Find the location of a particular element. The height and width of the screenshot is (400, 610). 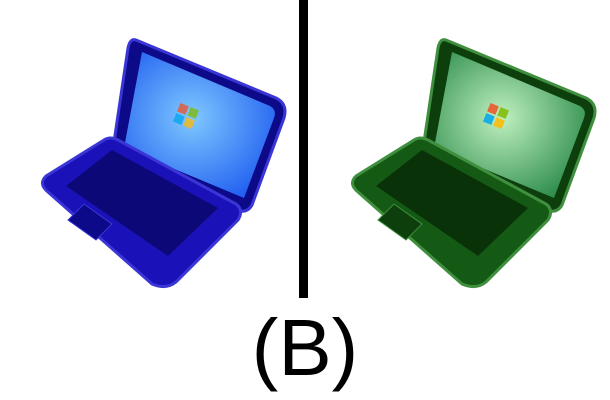

figure-caption: (B) is located at coordinates (305, 347).